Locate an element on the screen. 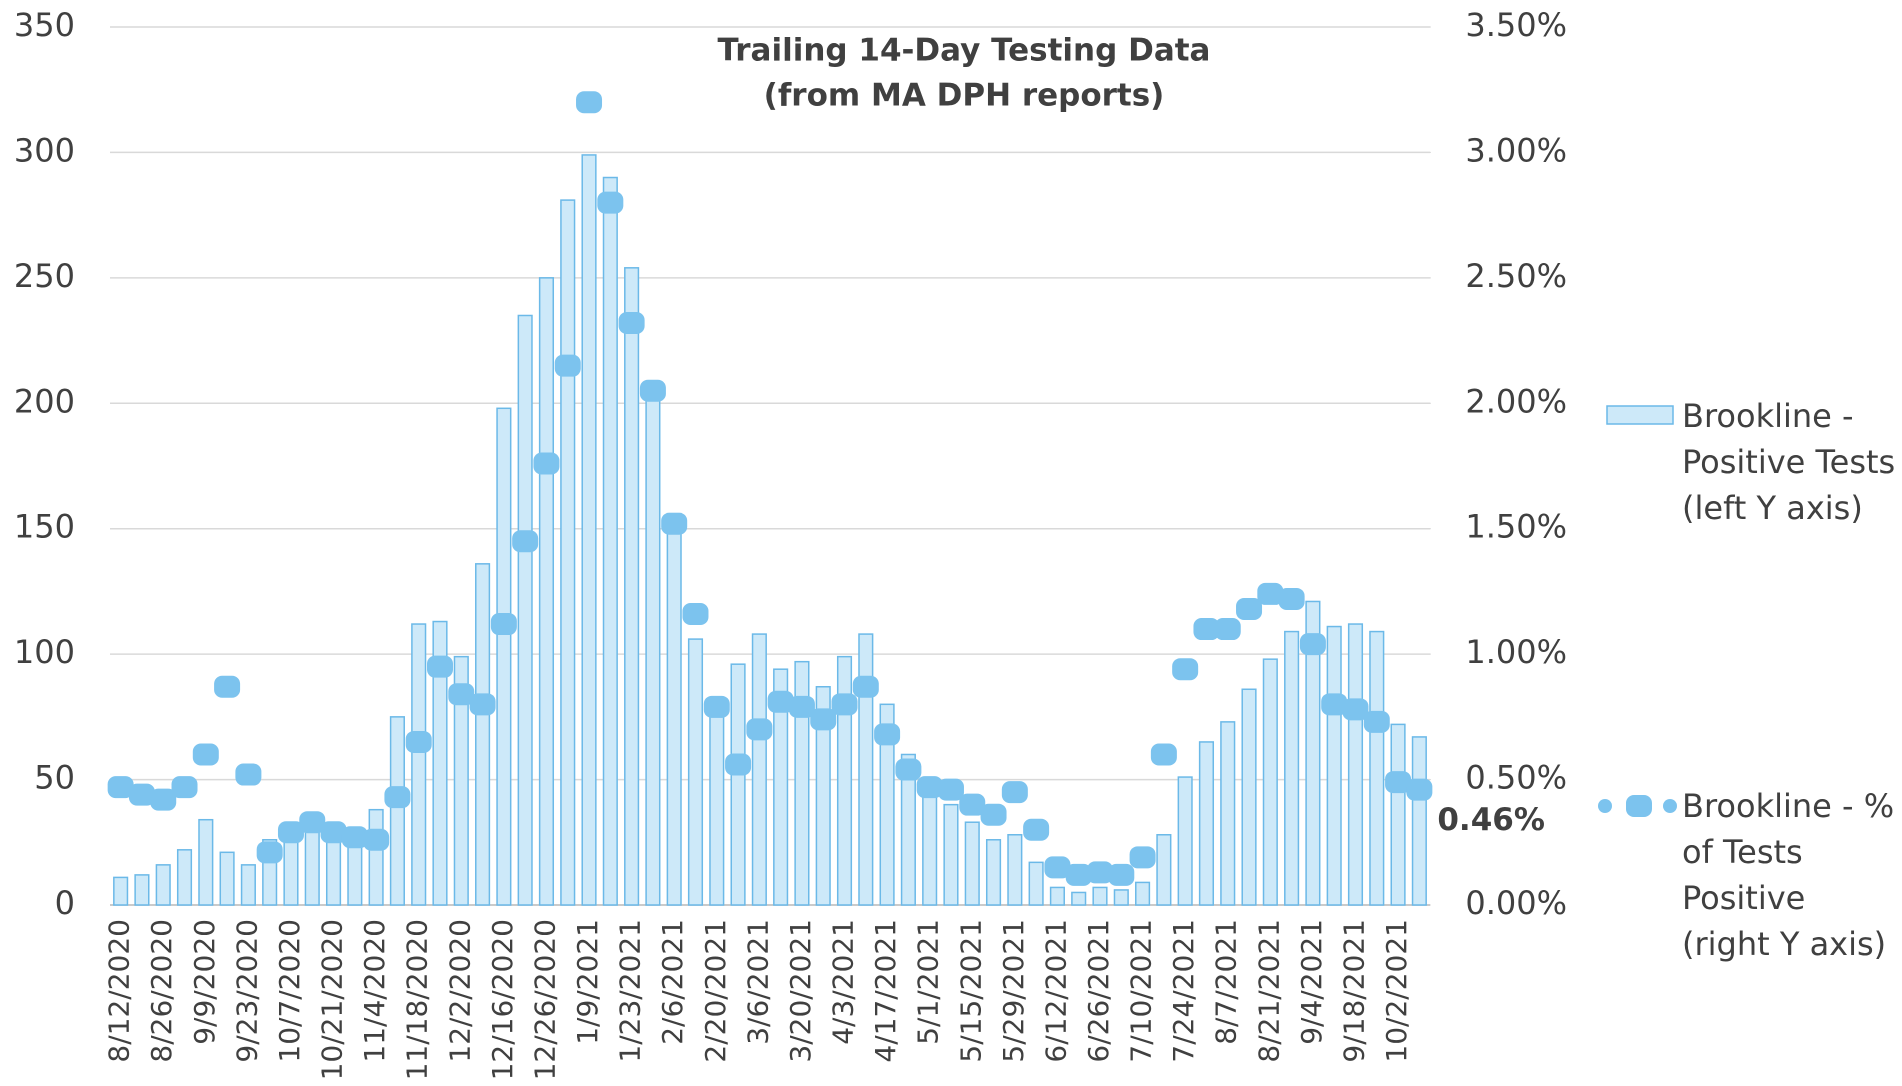 This screenshot has height=1086, width=1902. x-tick-label: 8/12/2020 is located at coordinates (119, 991).